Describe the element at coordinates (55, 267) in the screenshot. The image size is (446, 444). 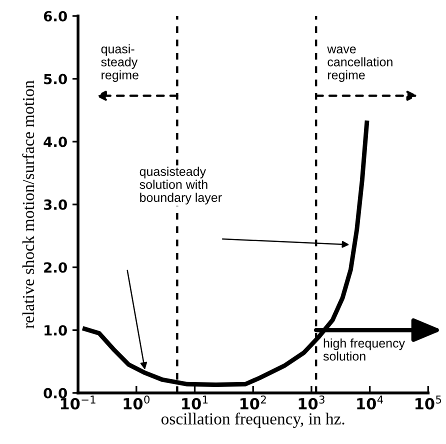
I see `y-tick-label: 2.0` at that location.